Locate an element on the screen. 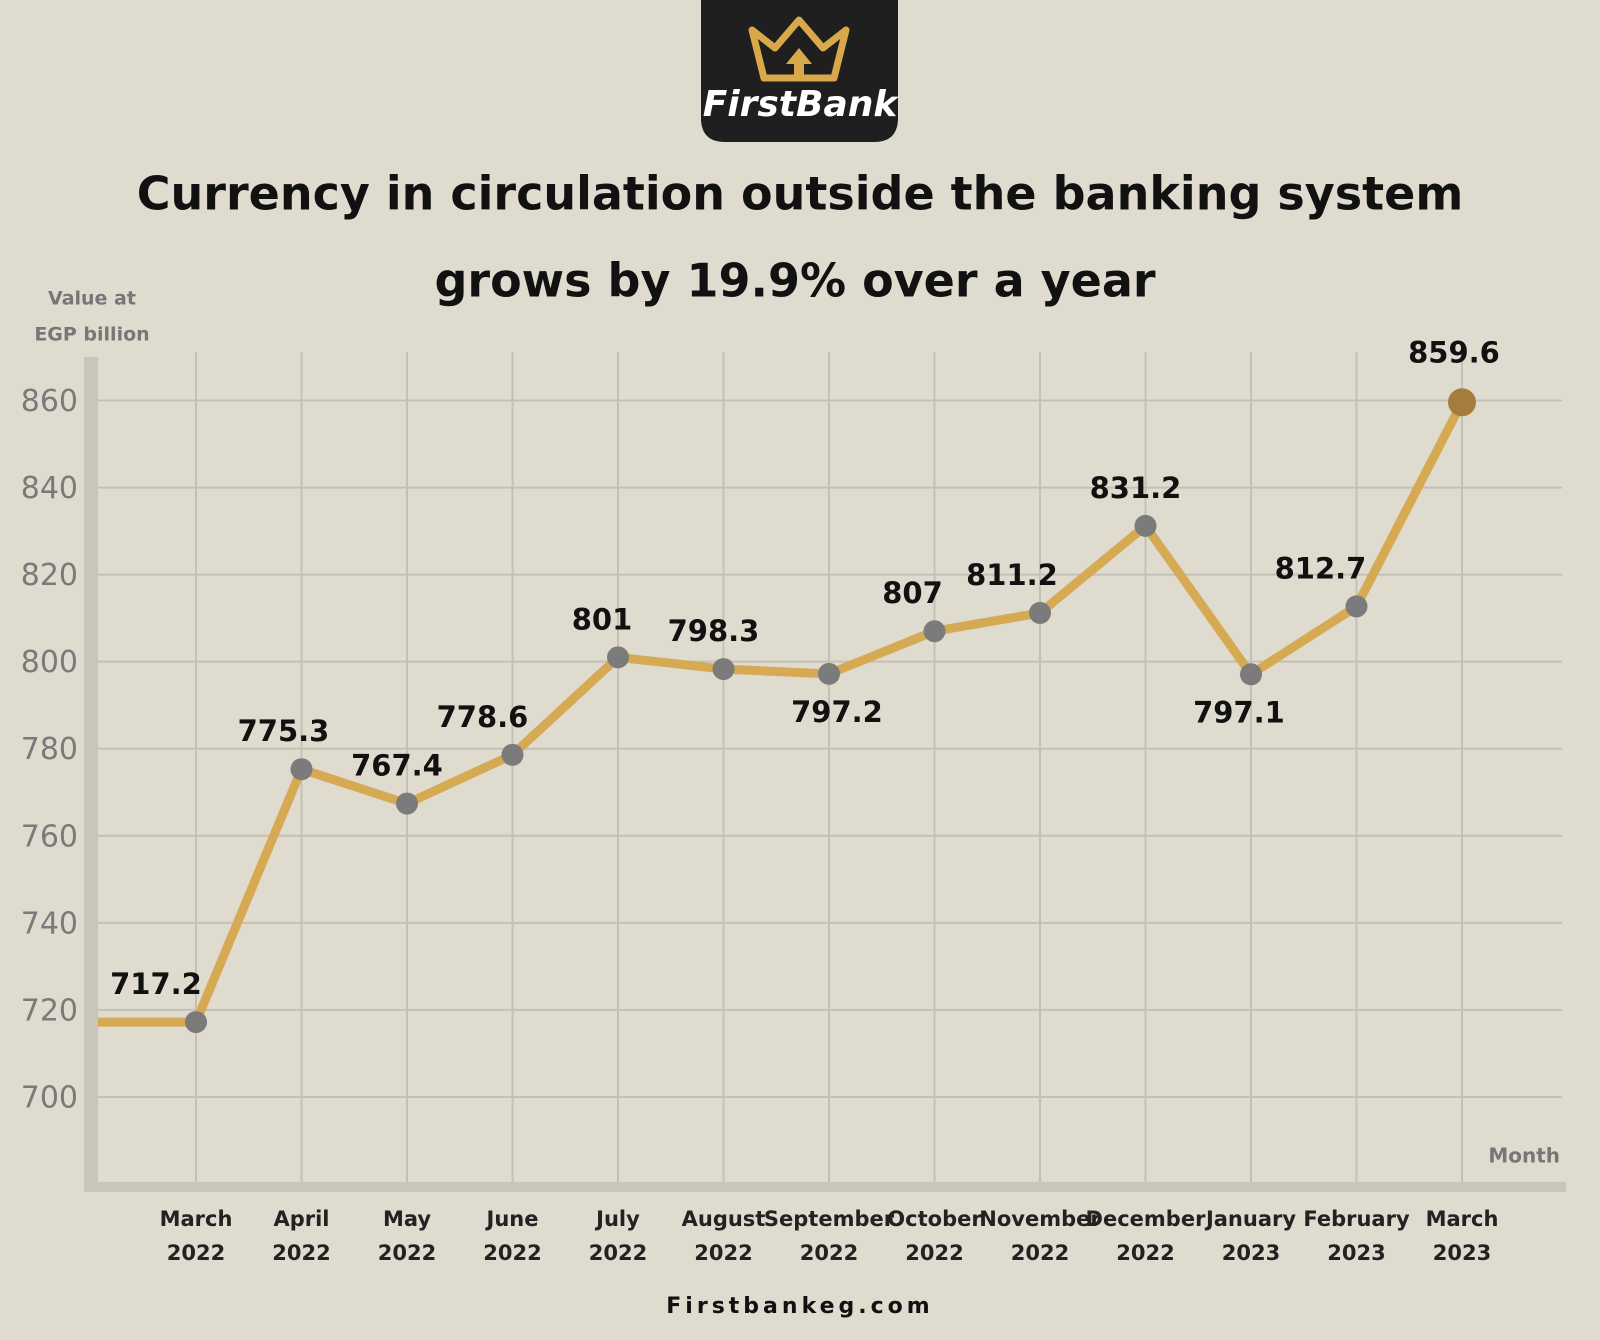 The height and width of the screenshot is (1340, 1600). y-axis is located at coordinates (91, 773).